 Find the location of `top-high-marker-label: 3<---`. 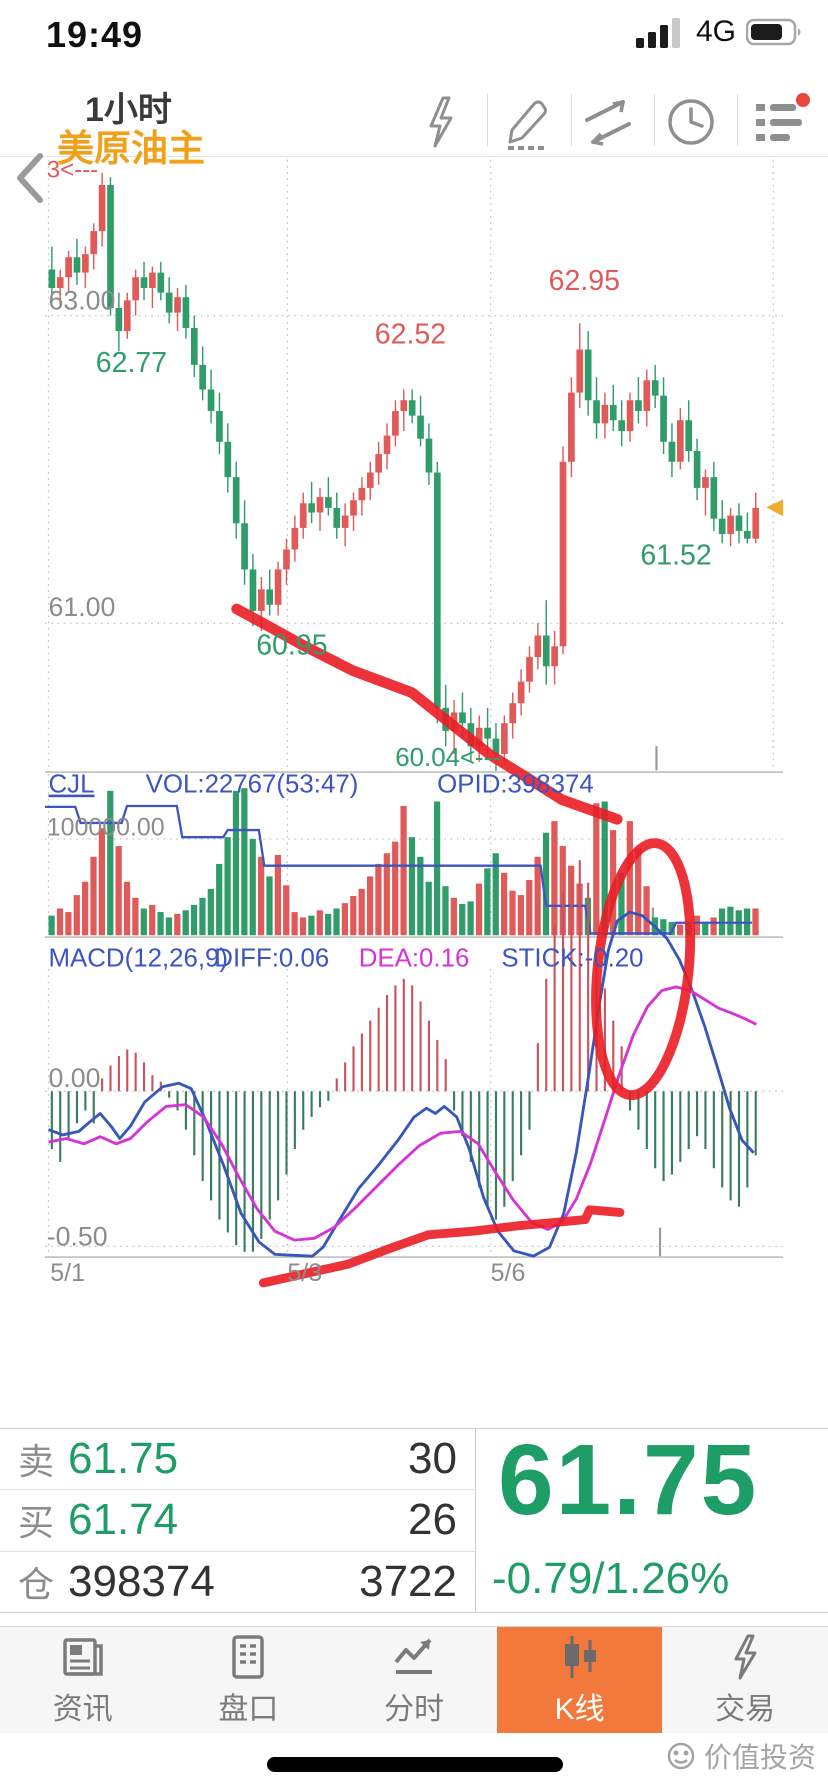

top-high-marker-label: 3<--- is located at coordinates (72, 170).